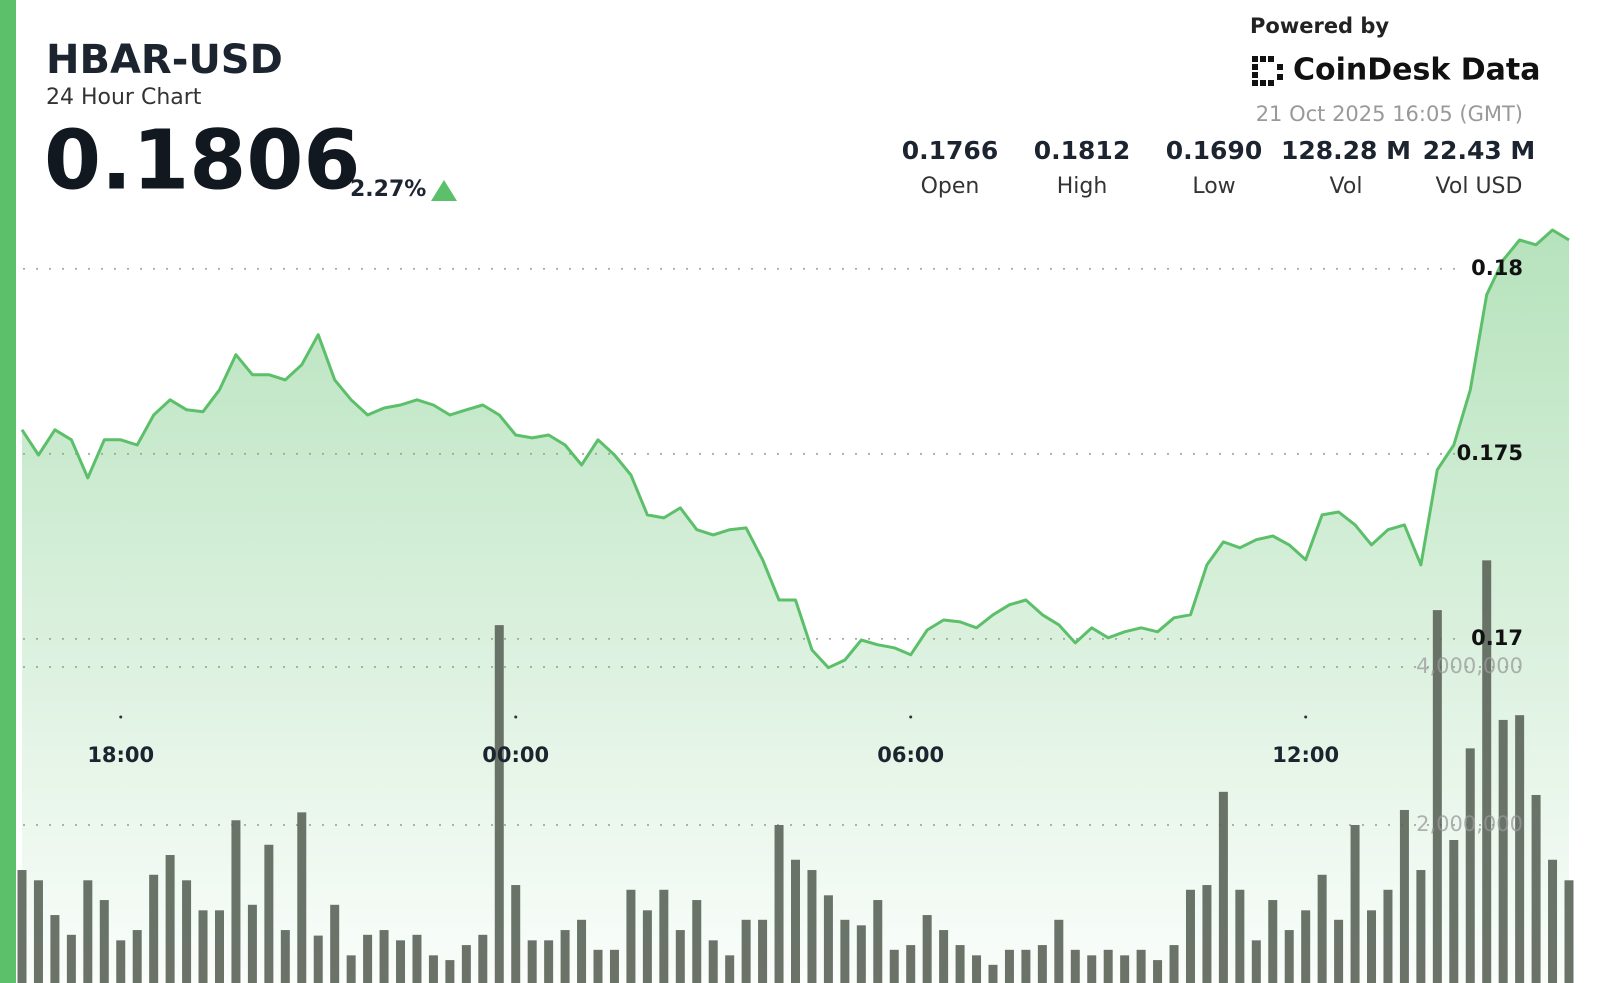 Image resolution: width=1600 pixels, height=983 pixels. Describe the element at coordinates (1479, 150) in the screenshot. I see `stat-value: 22.43 M` at that location.